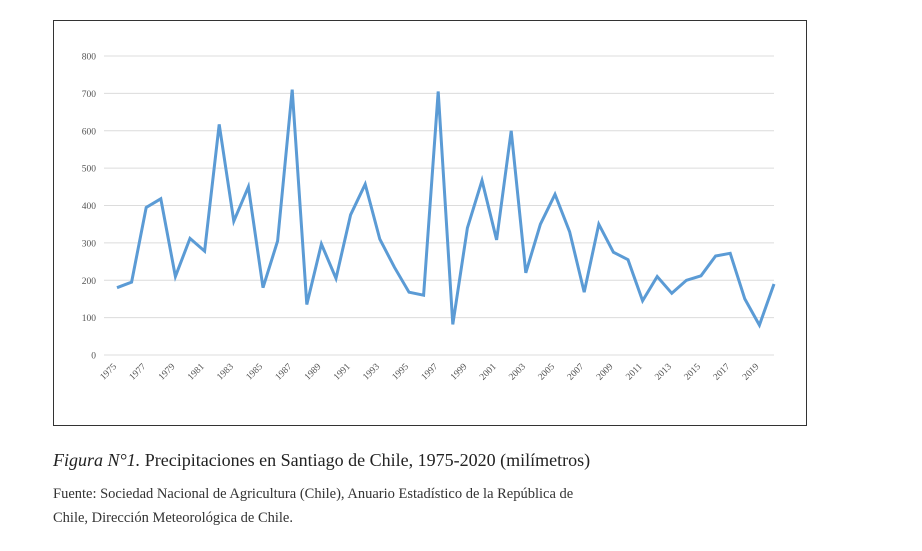 The width and height of the screenshot is (922, 551). I want to click on y-tick-label: 400, so click(89, 207).